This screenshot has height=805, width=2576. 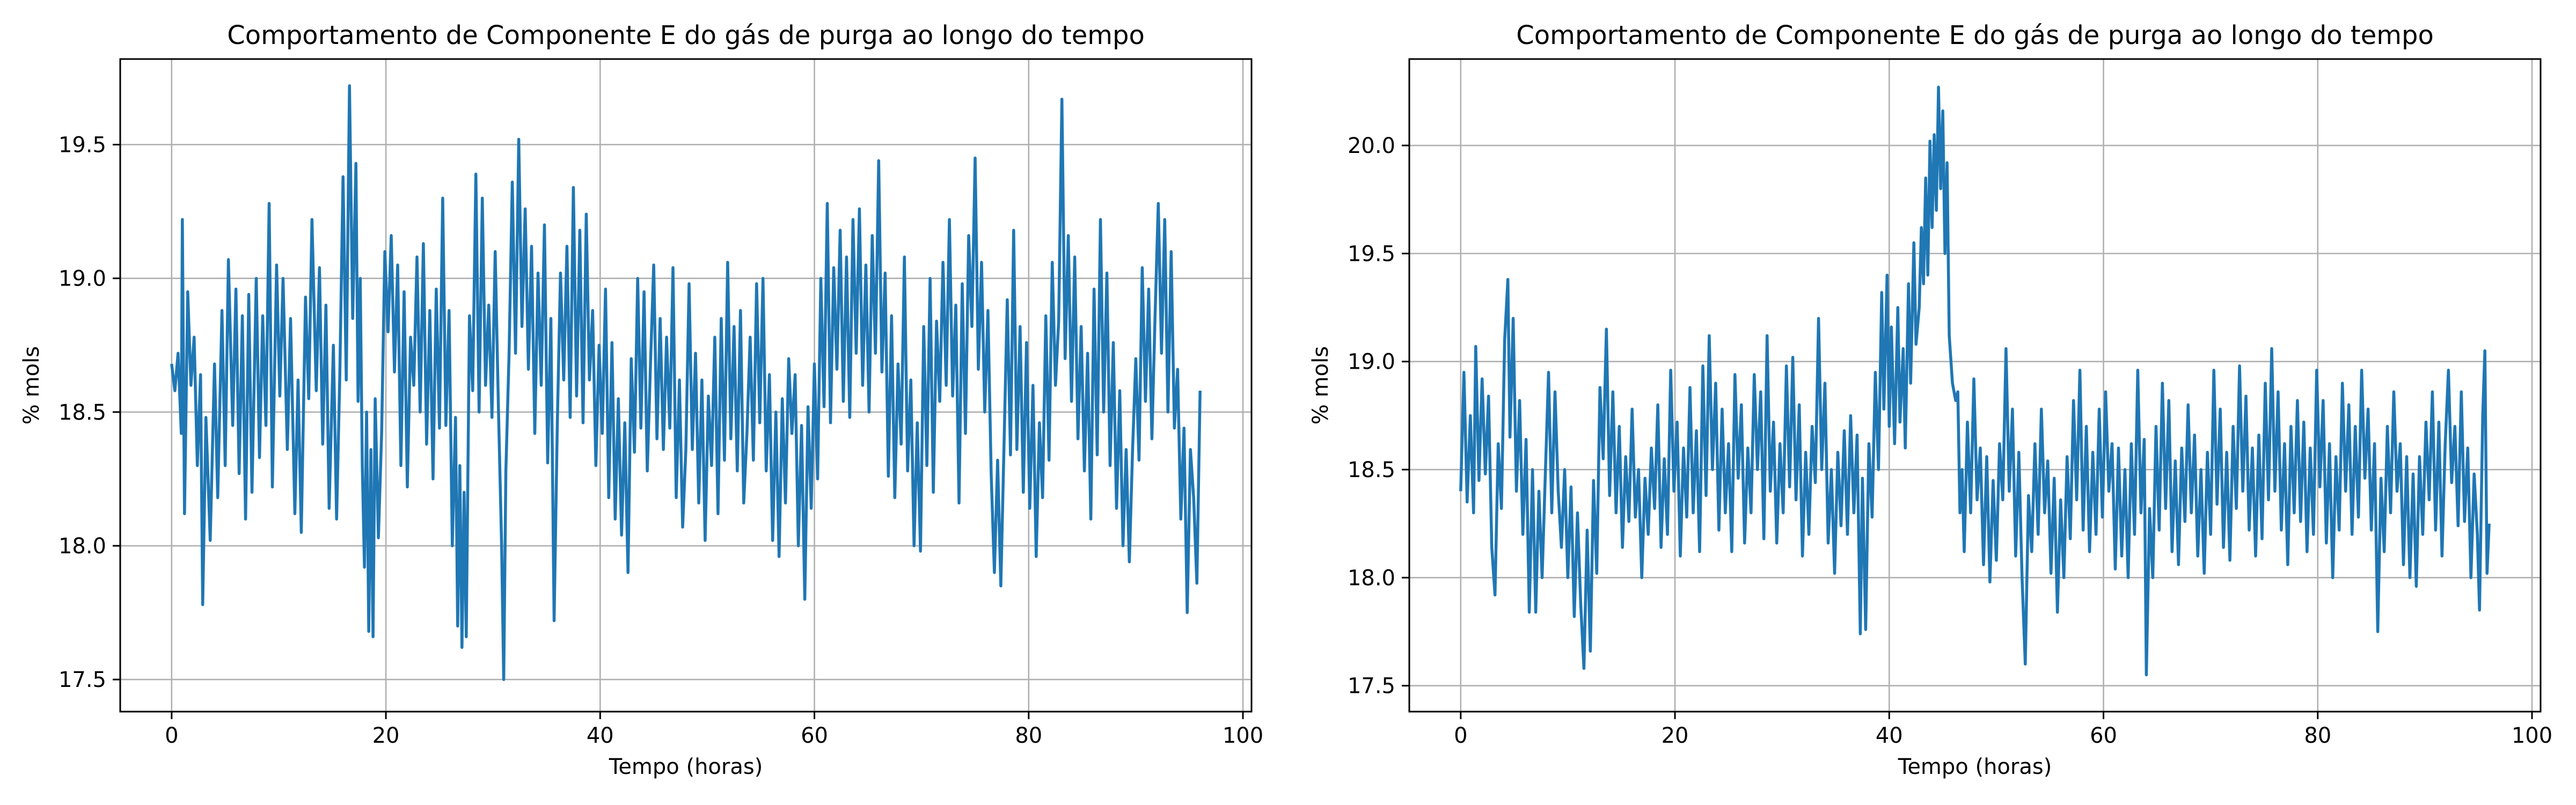 I want to click on y-tick-label: 20.0, so click(x=1371, y=146).